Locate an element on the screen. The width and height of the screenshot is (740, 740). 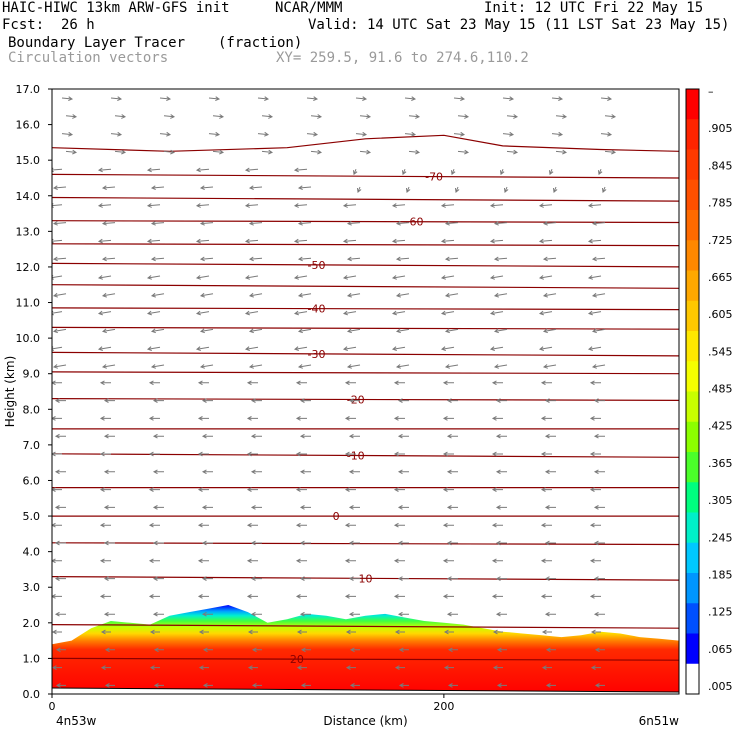
x-axis-label: Distance (km) is located at coordinates (365, 721).